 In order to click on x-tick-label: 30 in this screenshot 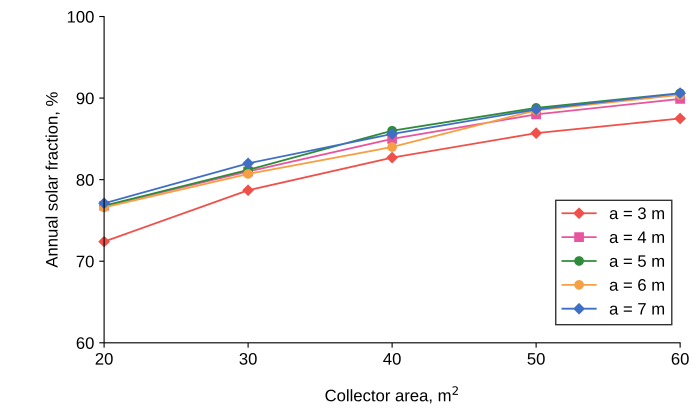, I will do `click(248, 358)`.